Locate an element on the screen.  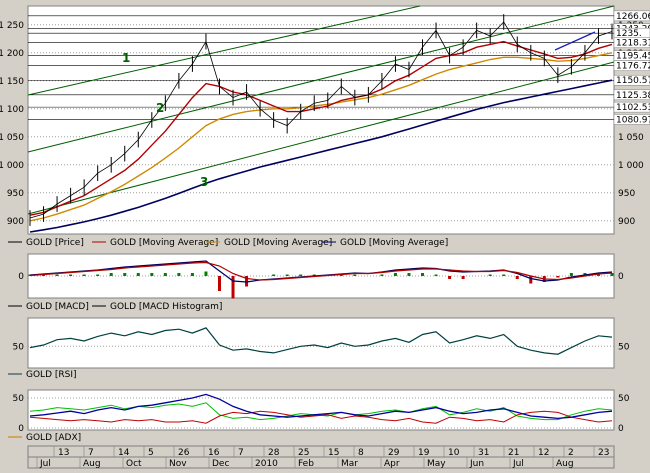
time-day-label: 19 is located at coordinates (424, 453).